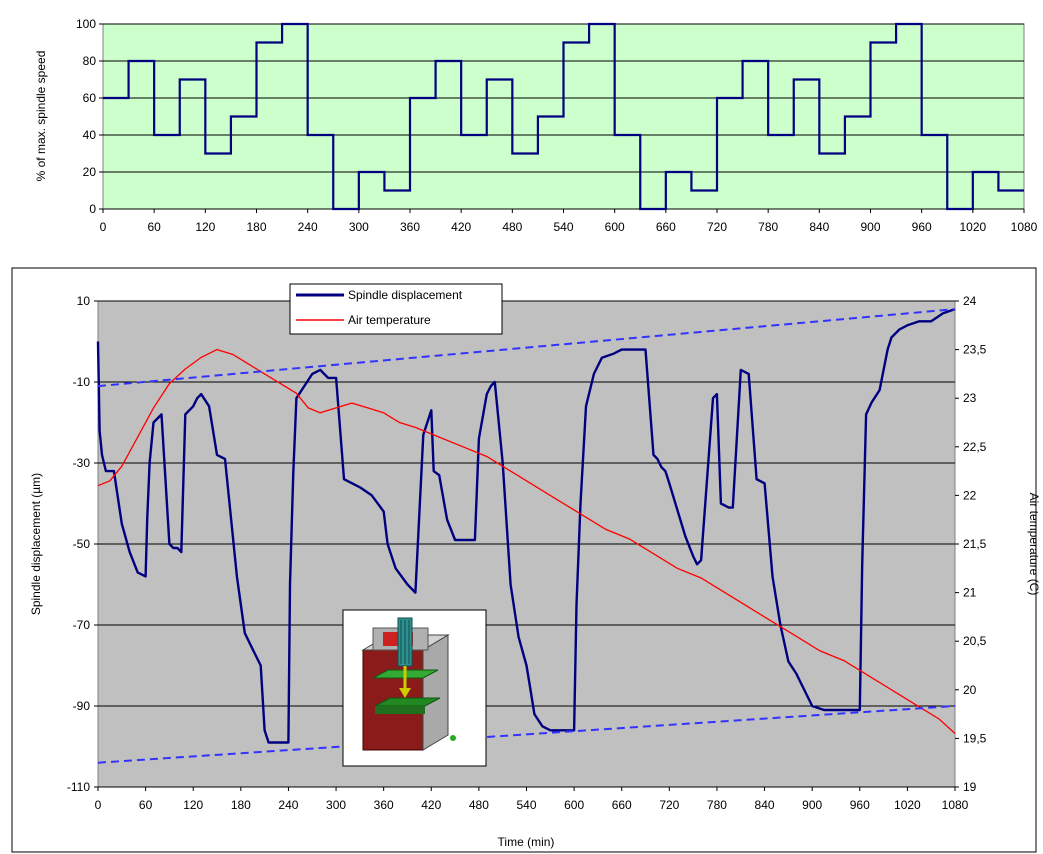 Image resolution: width=1043 pixels, height=854 pixels. I want to click on top-x-tick-label: 540, so click(563, 227).